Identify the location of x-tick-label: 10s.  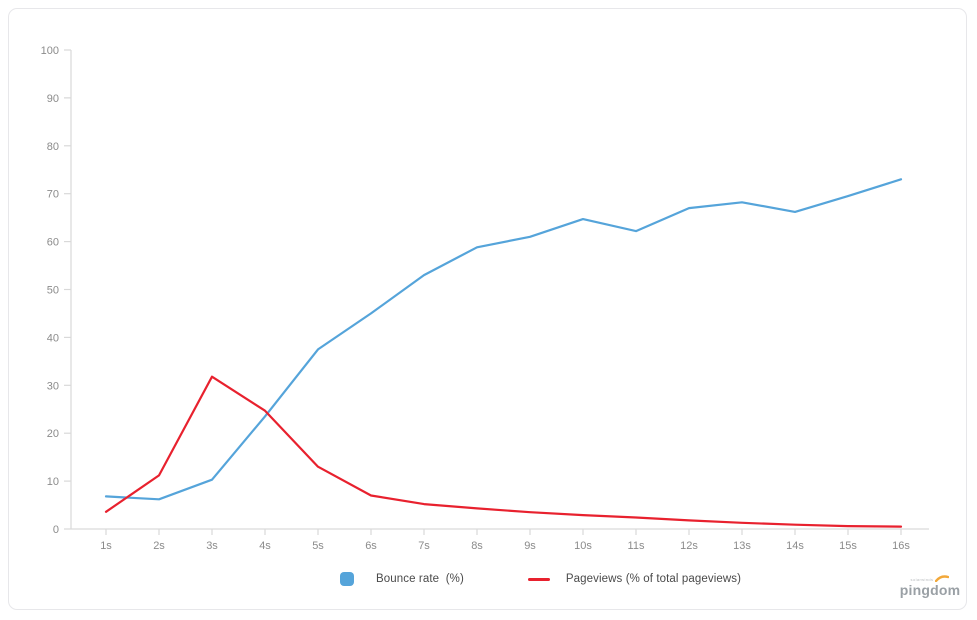
(583, 546).